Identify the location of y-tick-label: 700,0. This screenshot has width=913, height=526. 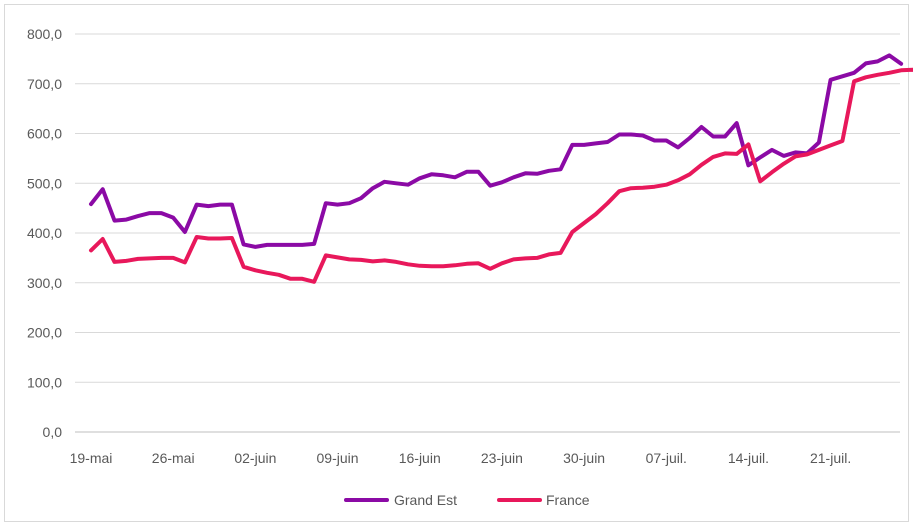
(44, 84).